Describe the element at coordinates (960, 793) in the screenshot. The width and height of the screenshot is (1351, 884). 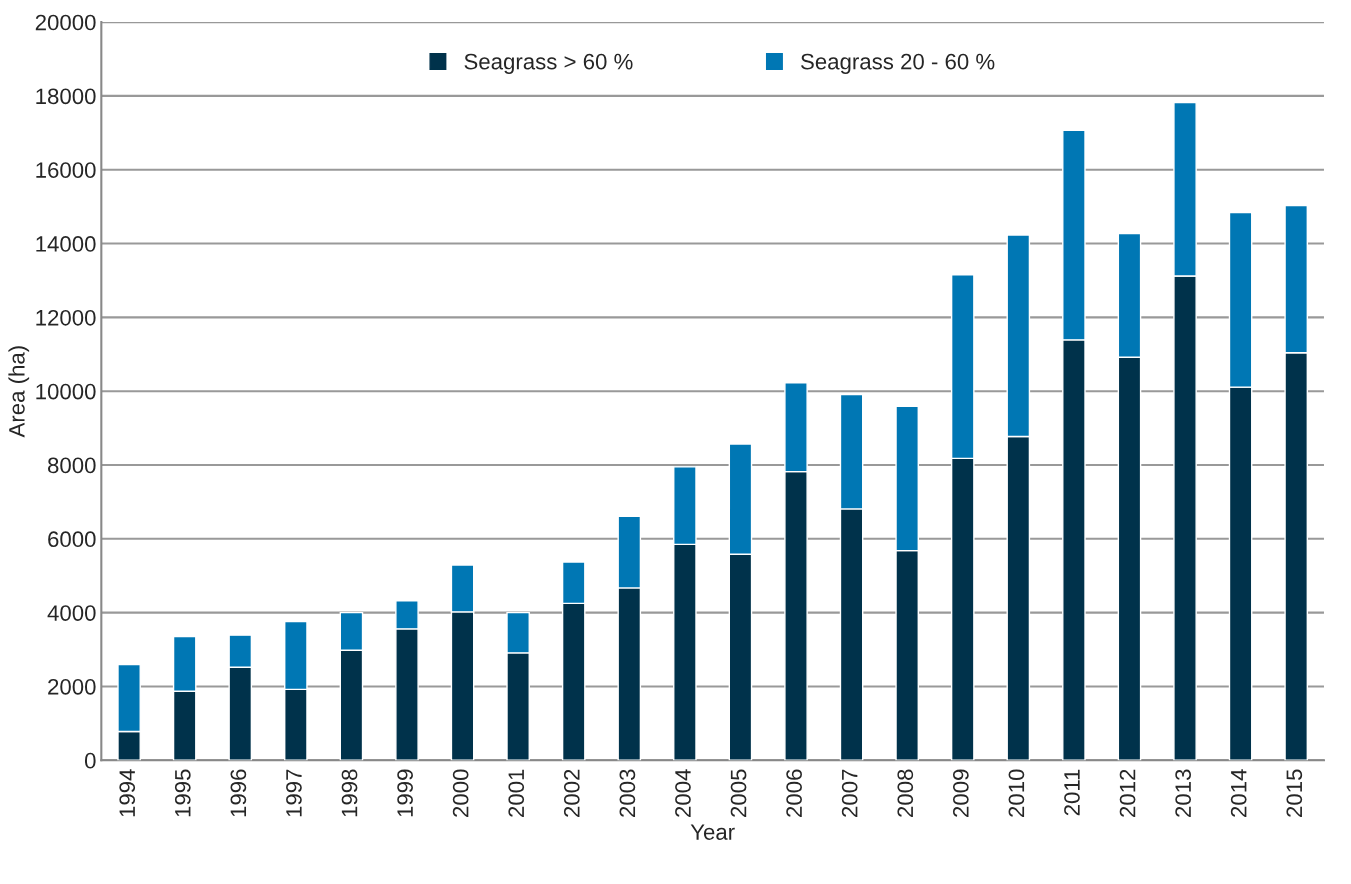
I see `x-tick-label: 2009` at that location.